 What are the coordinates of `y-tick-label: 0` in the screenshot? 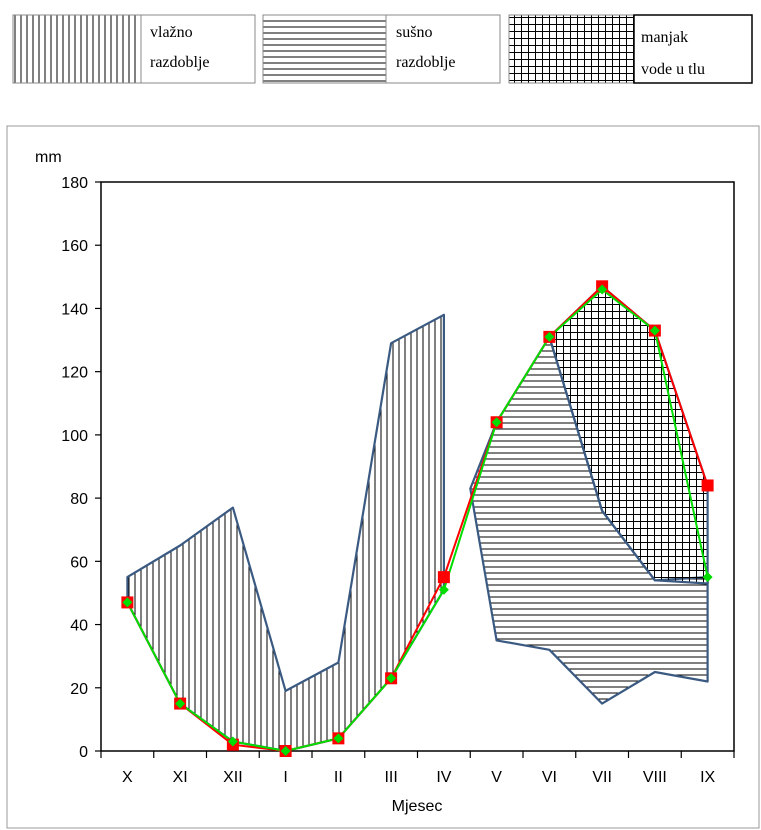 It's located at (83, 752).